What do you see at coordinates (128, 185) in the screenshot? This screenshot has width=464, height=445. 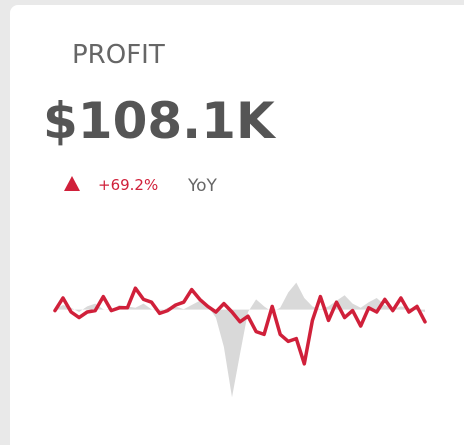 I see `kpi-change: +69.2%` at bounding box center [128, 185].